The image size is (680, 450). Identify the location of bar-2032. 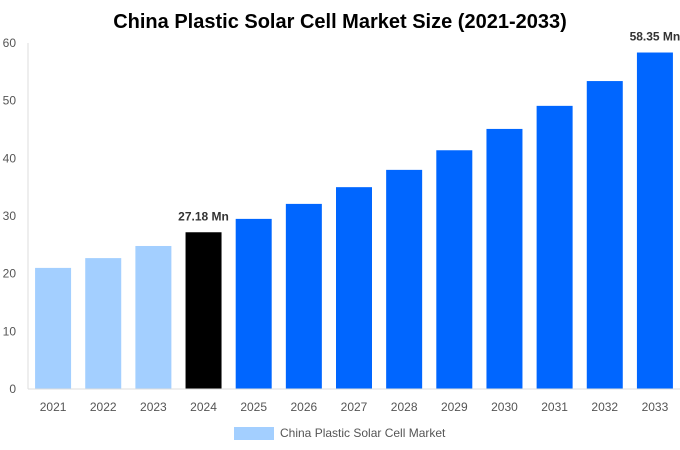
(604, 235).